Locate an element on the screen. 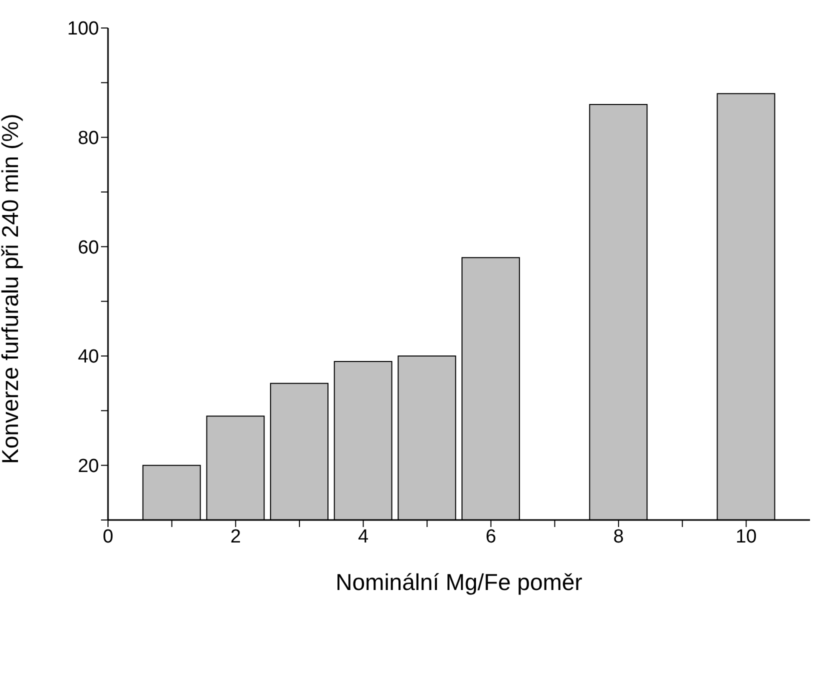 This screenshot has width=813, height=695. y-tick-label: 40 is located at coordinates (88, 357).